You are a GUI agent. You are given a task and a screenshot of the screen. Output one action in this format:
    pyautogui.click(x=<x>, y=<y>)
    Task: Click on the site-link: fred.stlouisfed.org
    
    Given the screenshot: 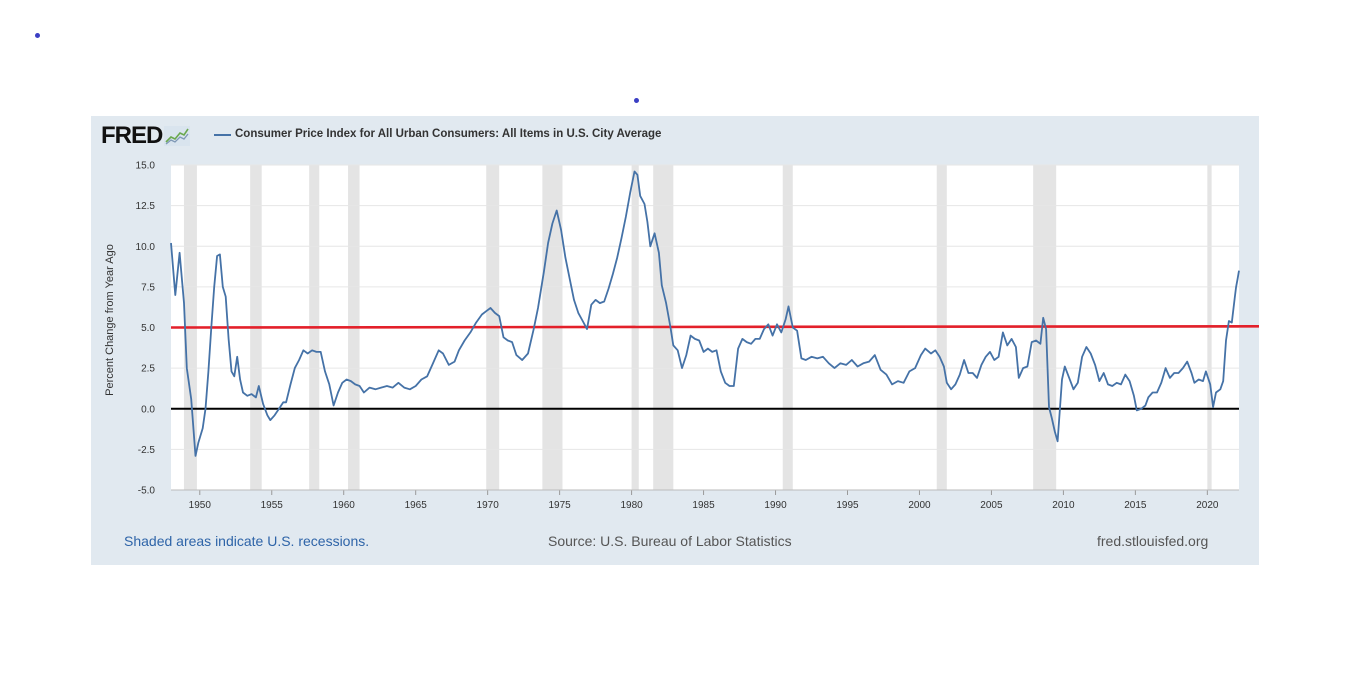 What is the action you would take?
    pyautogui.click(x=1153, y=541)
    